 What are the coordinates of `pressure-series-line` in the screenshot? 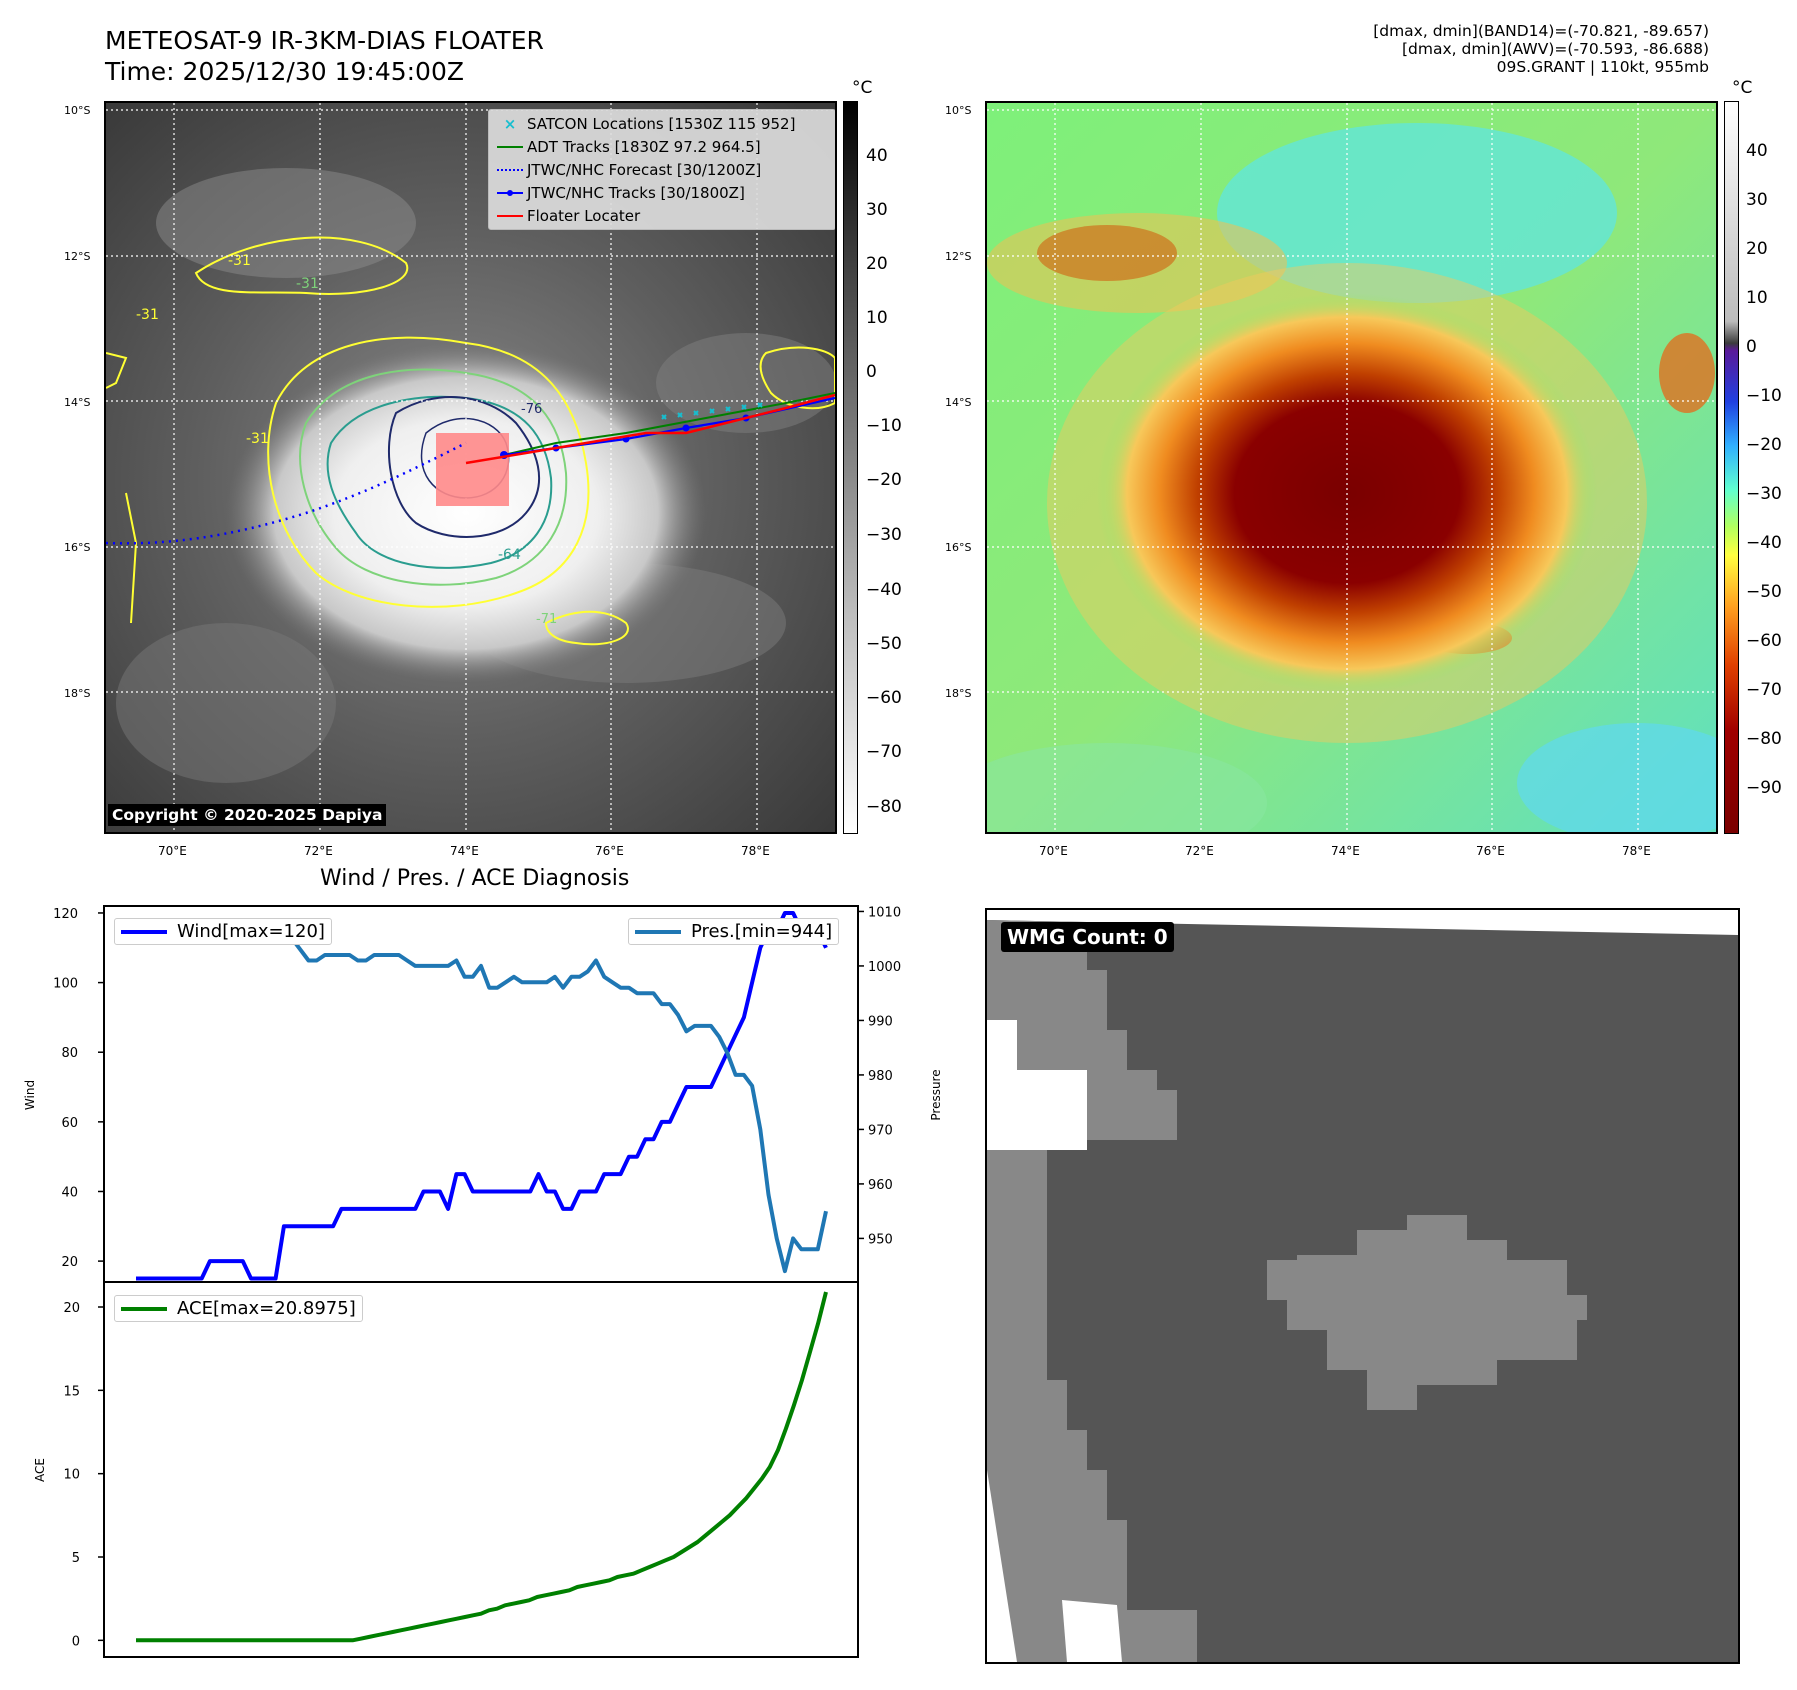 It's located at (482, 1097).